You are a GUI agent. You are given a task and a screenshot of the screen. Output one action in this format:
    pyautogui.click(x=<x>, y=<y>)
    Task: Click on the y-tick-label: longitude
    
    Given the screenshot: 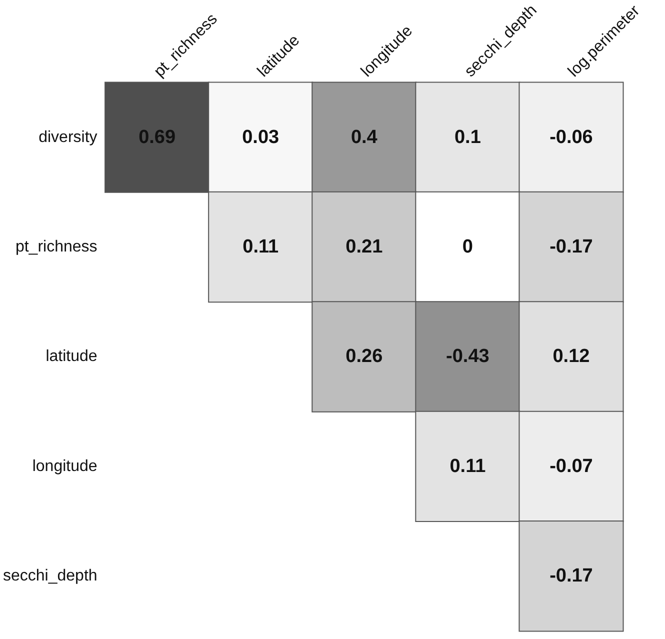 What is the action you would take?
    pyautogui.click(x=65, y=466)
    